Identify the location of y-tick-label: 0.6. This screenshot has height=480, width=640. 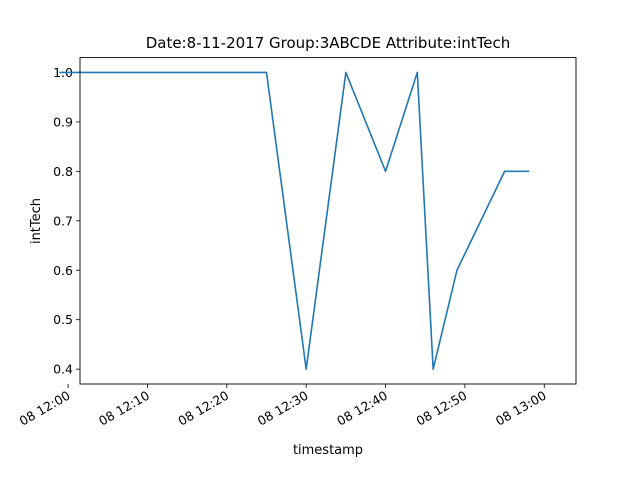
(63, 270).